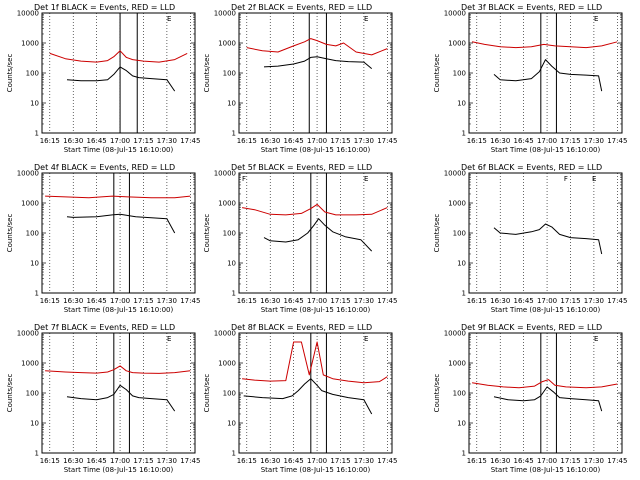 This screenshot has width=640, height=480. Describe the element at coordinates (531, 7) in the screenshot. I see `chart-title: Det 3f BLACK = Events, RED = LLD` at that location.